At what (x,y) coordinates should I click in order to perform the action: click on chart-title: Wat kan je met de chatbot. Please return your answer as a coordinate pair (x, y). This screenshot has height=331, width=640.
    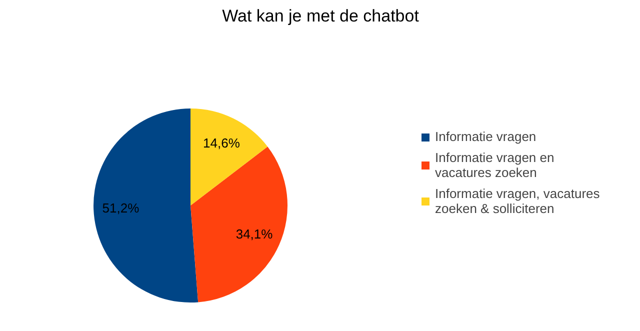
    Looking at the image, I should click on (321, 16).